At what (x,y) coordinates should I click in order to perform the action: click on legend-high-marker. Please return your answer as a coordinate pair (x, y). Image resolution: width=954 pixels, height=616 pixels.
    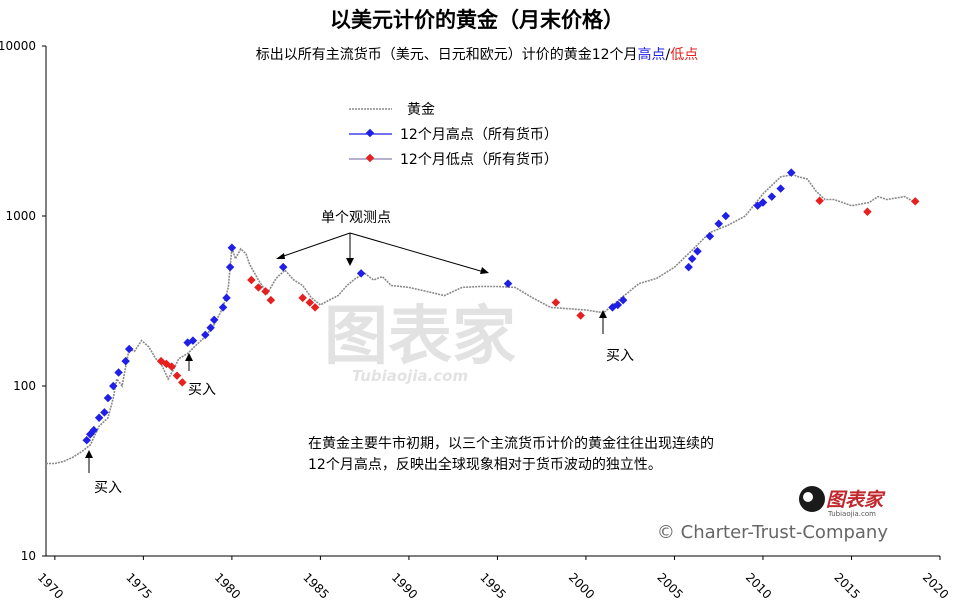
    Looking at the image, I should click on (370, 133).